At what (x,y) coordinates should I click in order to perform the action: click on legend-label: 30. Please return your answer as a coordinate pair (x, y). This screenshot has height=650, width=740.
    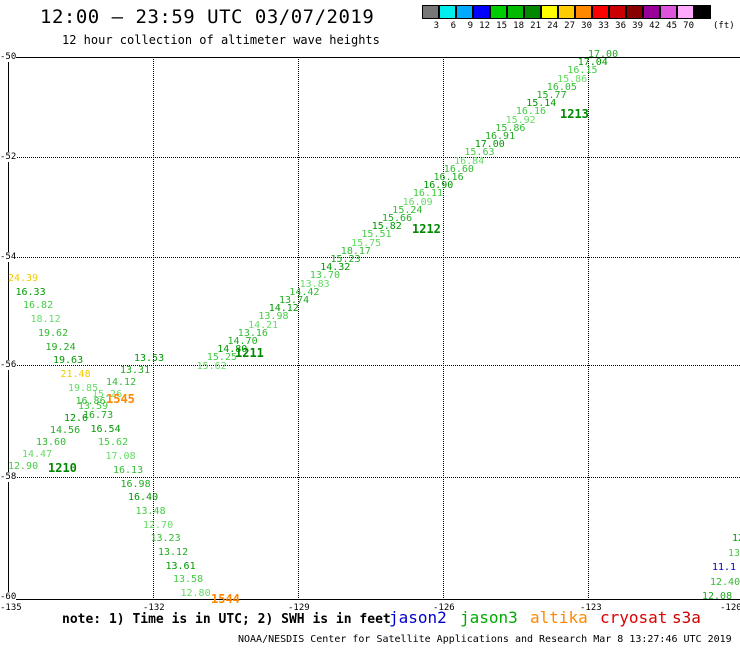
    Looking at the image, I should click on (586, 26).